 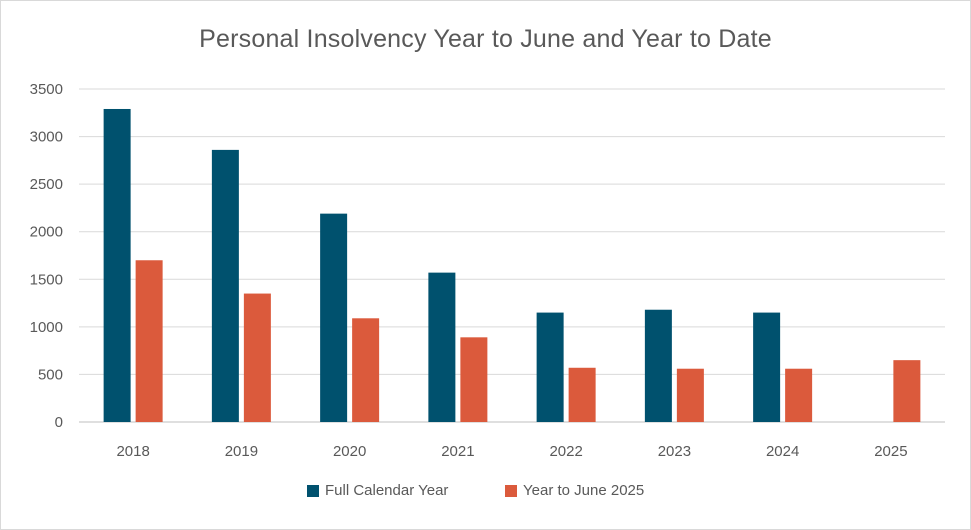 What do you see at coordinates (550, 367) in the screenshot?
I see `bar-series-0-2022` at bounding box center [550, 367].